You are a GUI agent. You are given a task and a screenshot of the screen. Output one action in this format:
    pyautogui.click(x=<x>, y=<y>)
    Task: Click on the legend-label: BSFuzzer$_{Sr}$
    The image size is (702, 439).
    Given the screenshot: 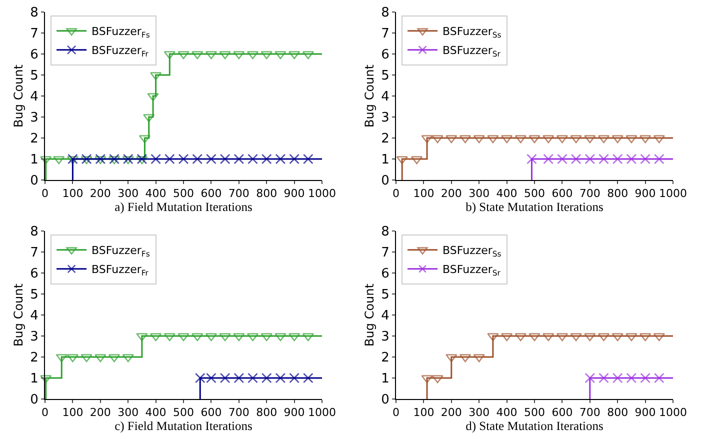 What is the action you would take?
    pyautogui.click(x=472, y=51)
    